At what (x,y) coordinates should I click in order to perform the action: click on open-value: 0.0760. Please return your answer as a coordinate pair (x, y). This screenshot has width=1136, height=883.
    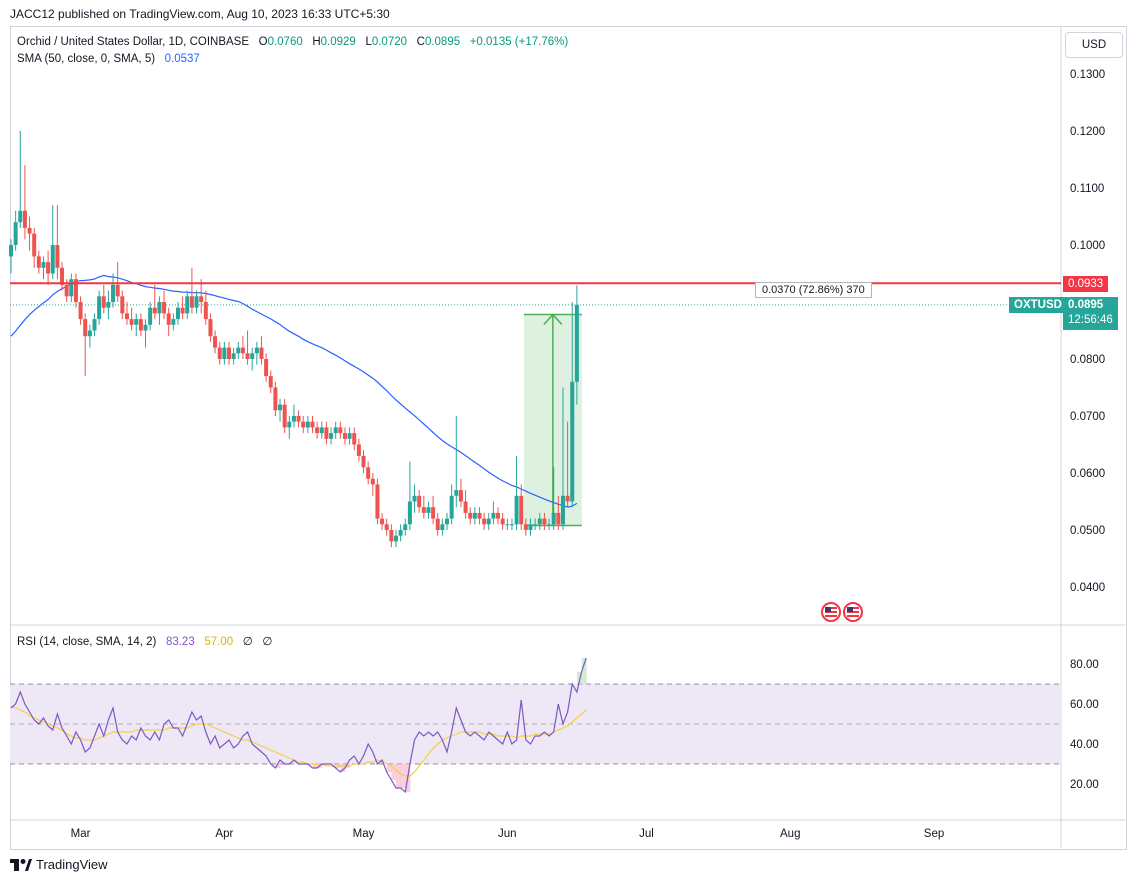
    Looking at the image, I should click on (285, 42).